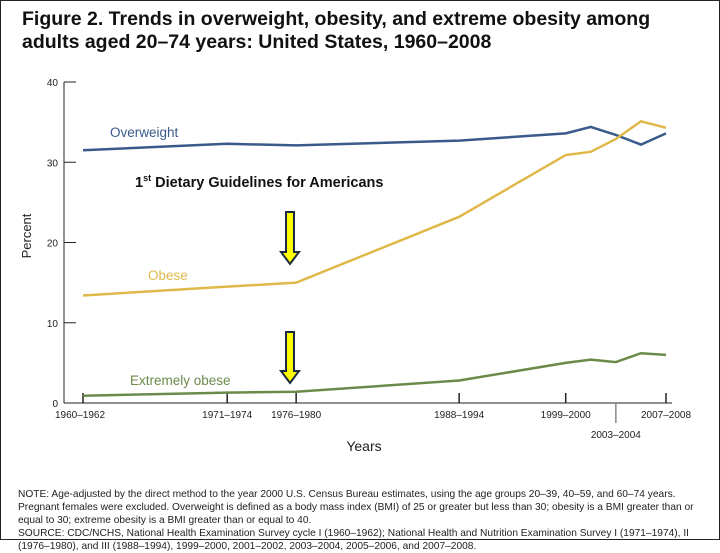  What do you see at coordinates (53, 324) in the screenshot?
I see `y-tick-label: 10` at bounding box center [53, 324].